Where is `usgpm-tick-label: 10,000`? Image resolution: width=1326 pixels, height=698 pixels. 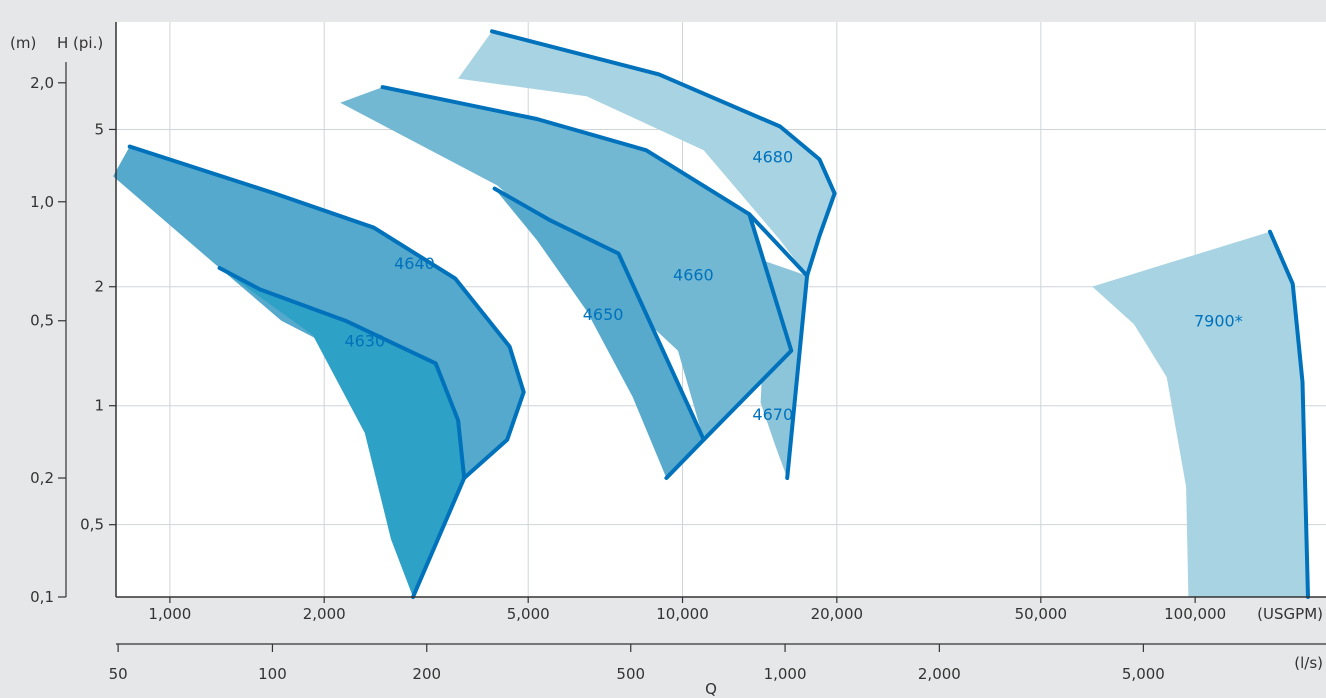
usgpm-tick-label: 10,000 is located at coordinates (682, 614).